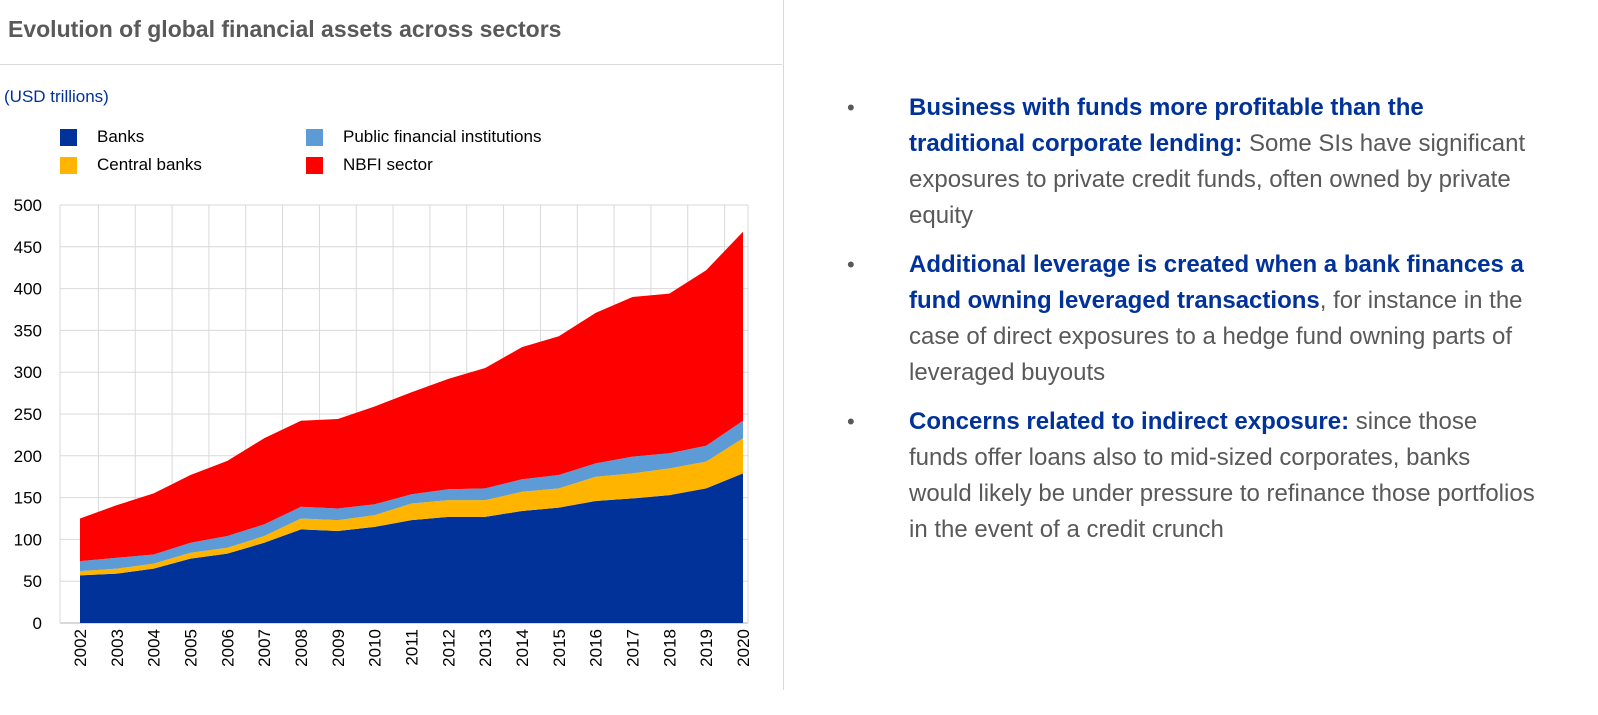 This screenshot has height=715, width=1598. What do you see at coordinates (154, 648) in the screenshot?
I see `x-tick-label: 2004` at bounding box center [154, 648].